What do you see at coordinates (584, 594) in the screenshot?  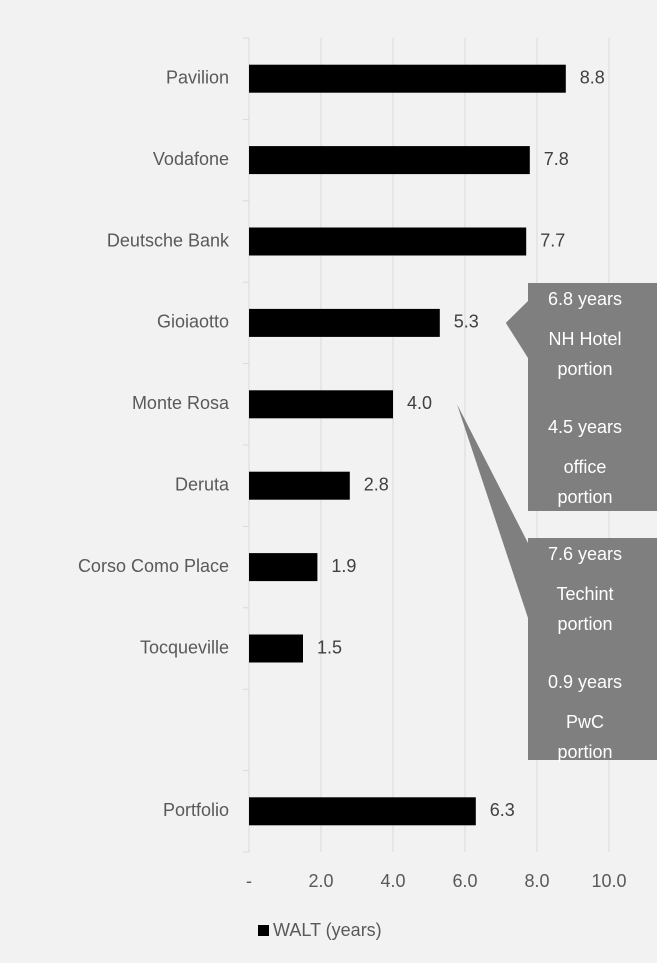 I see `callout-text: Techint` at bounding box center [584, 594].